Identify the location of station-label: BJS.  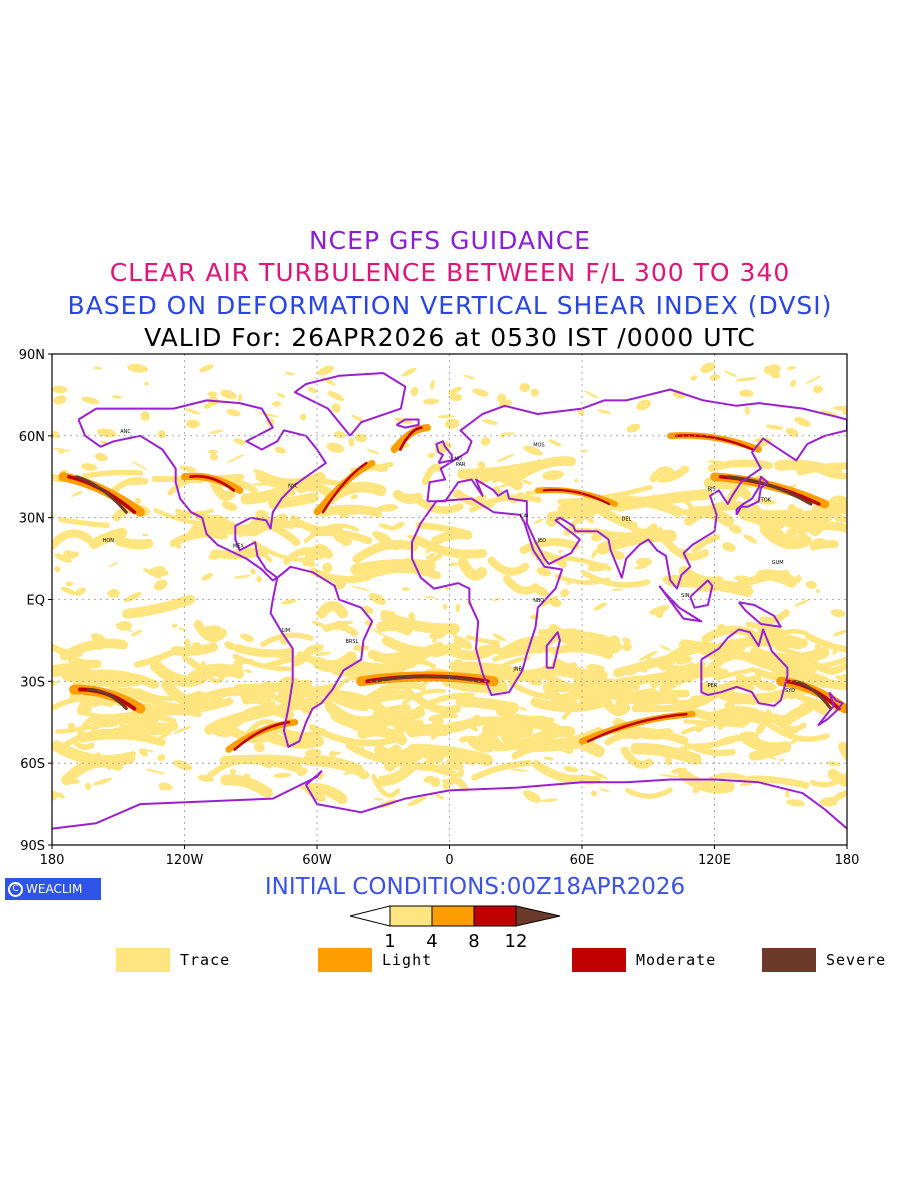
(712, 489).